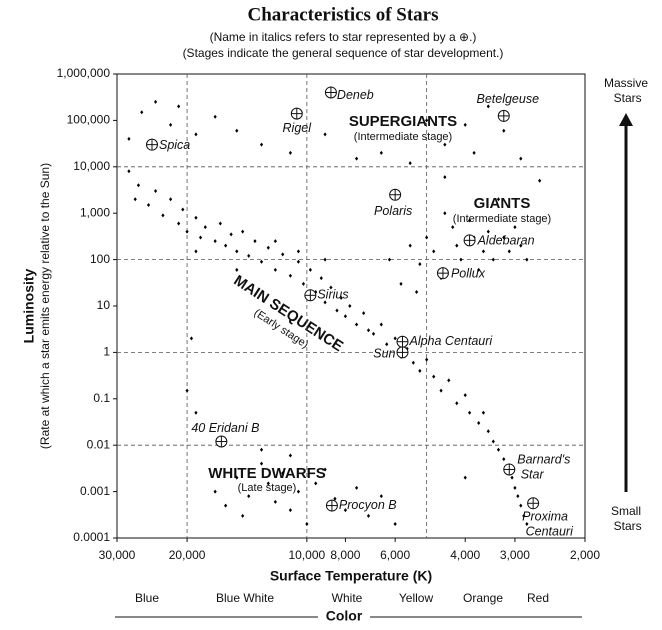 The image size is (662, 630). I want to click on mass-label: Massive Stars, so click(626, 90).